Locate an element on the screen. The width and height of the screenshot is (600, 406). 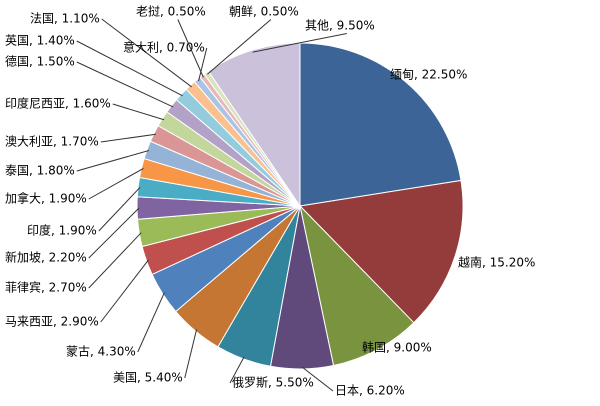
data-label: 菲律宾, 2.70% is located at coordinates (46, 287).